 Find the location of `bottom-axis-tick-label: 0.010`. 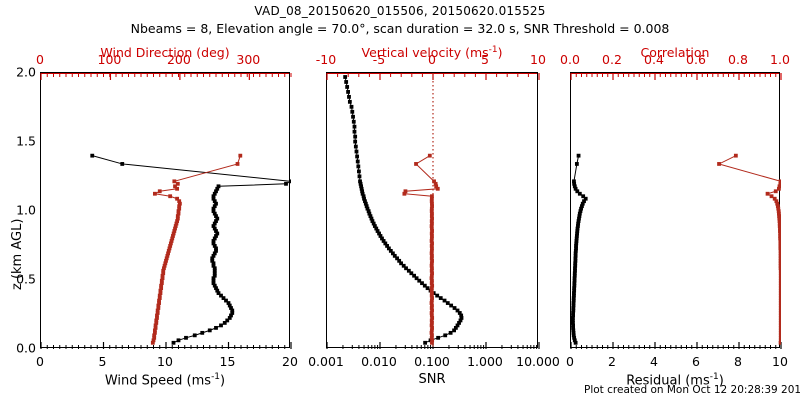

bottom-axis-tick-label: 0.010 is located at coordinates (379, 361).